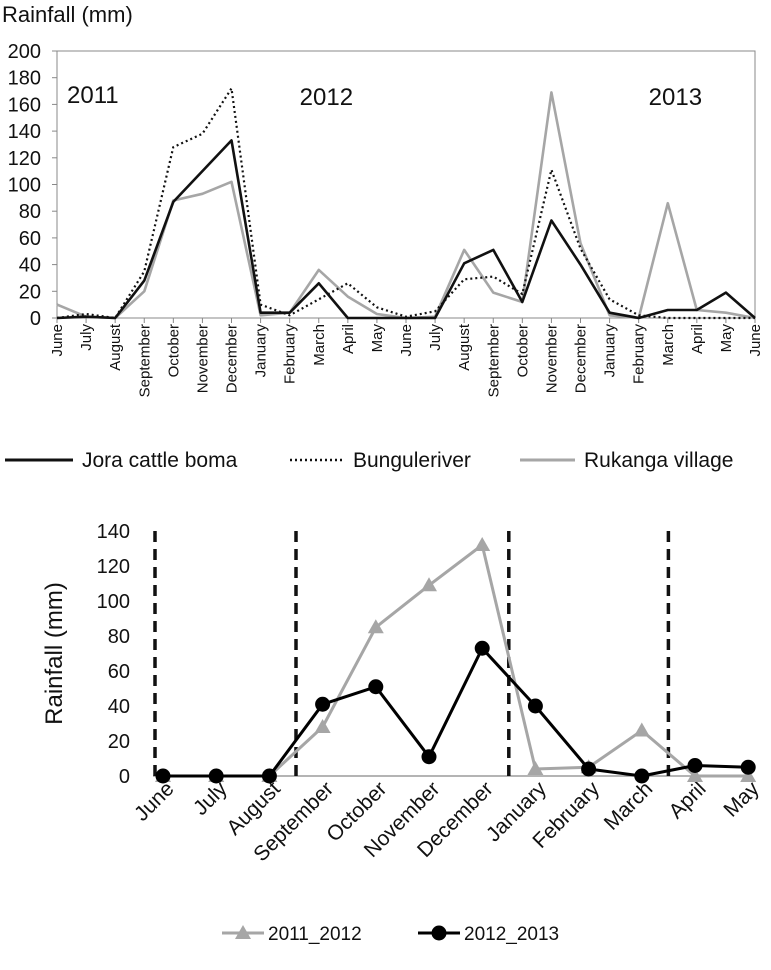  I want to click on top-y-tick-label: 180, so click(24, 79).